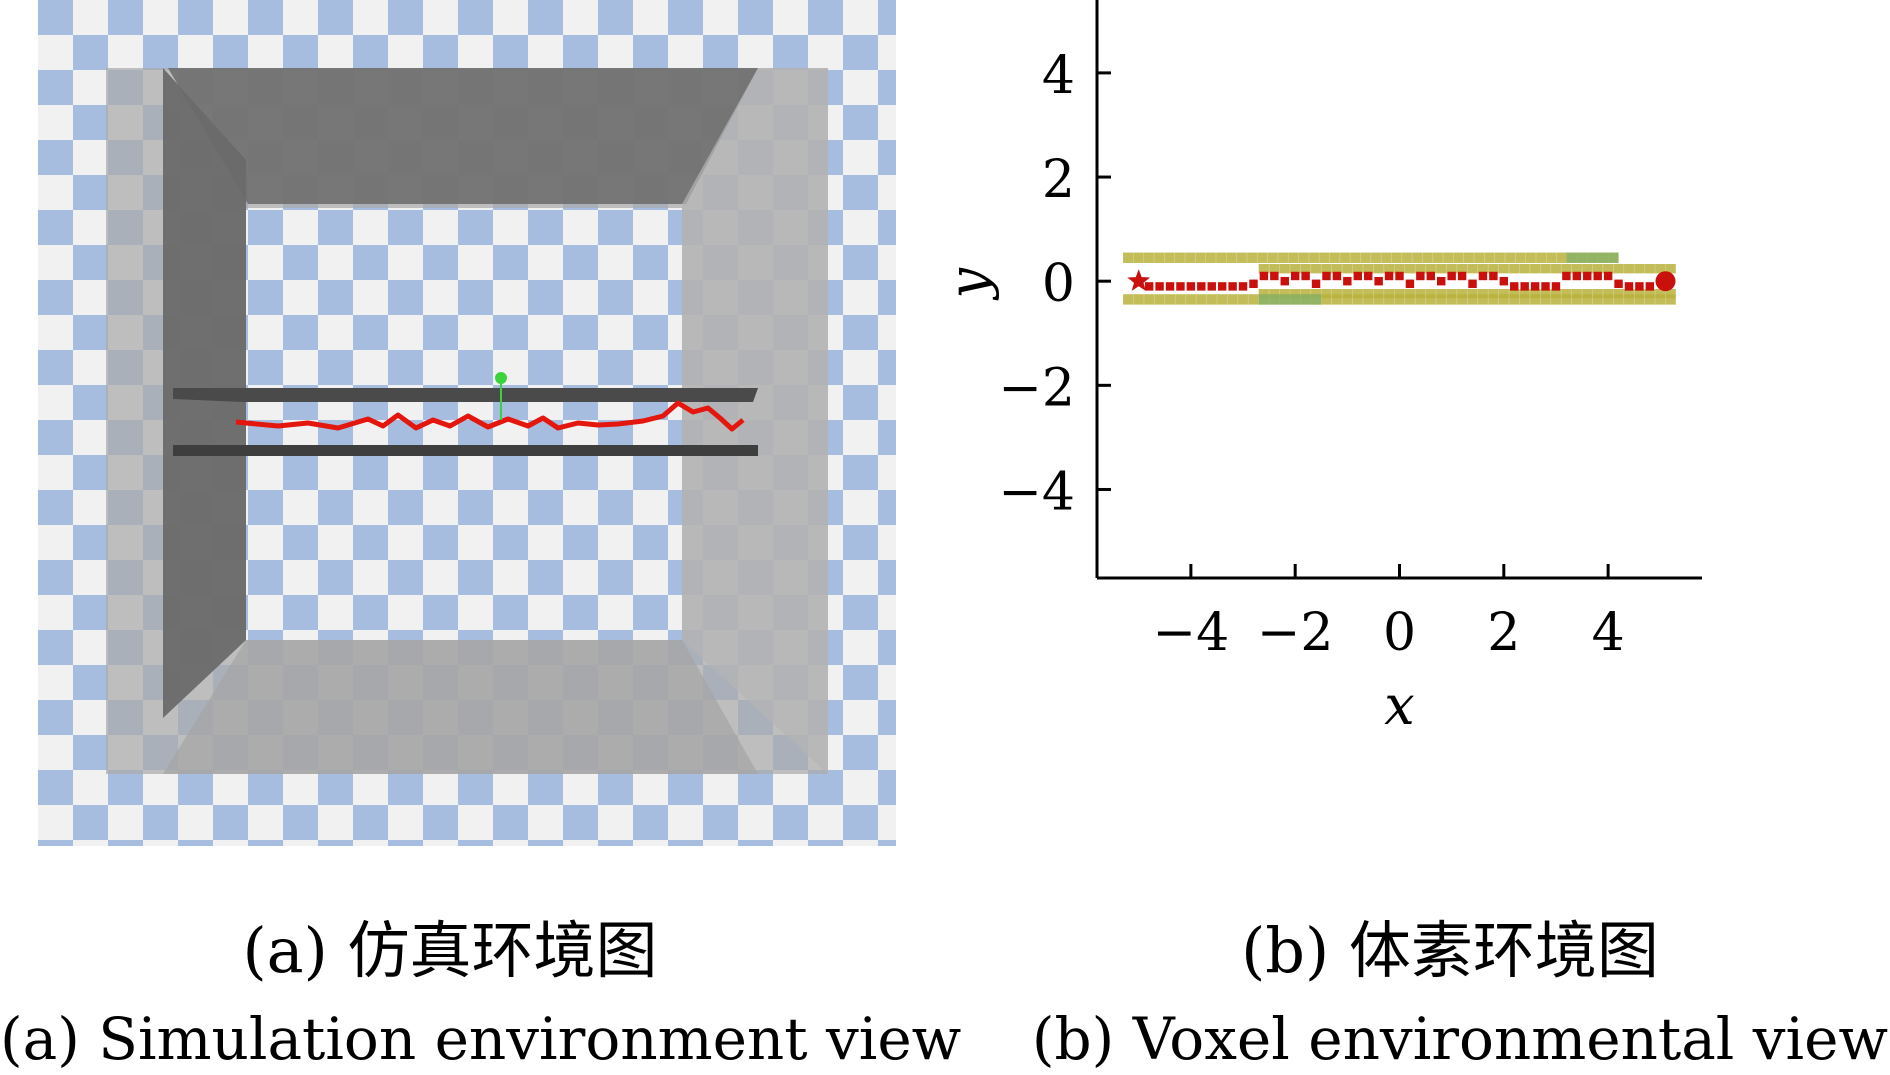 The width and height of the screenshot is (1890, 1075). Describe the element at coordinates (463, 136) in the screenshot. I see `top-wall-face` at that location.